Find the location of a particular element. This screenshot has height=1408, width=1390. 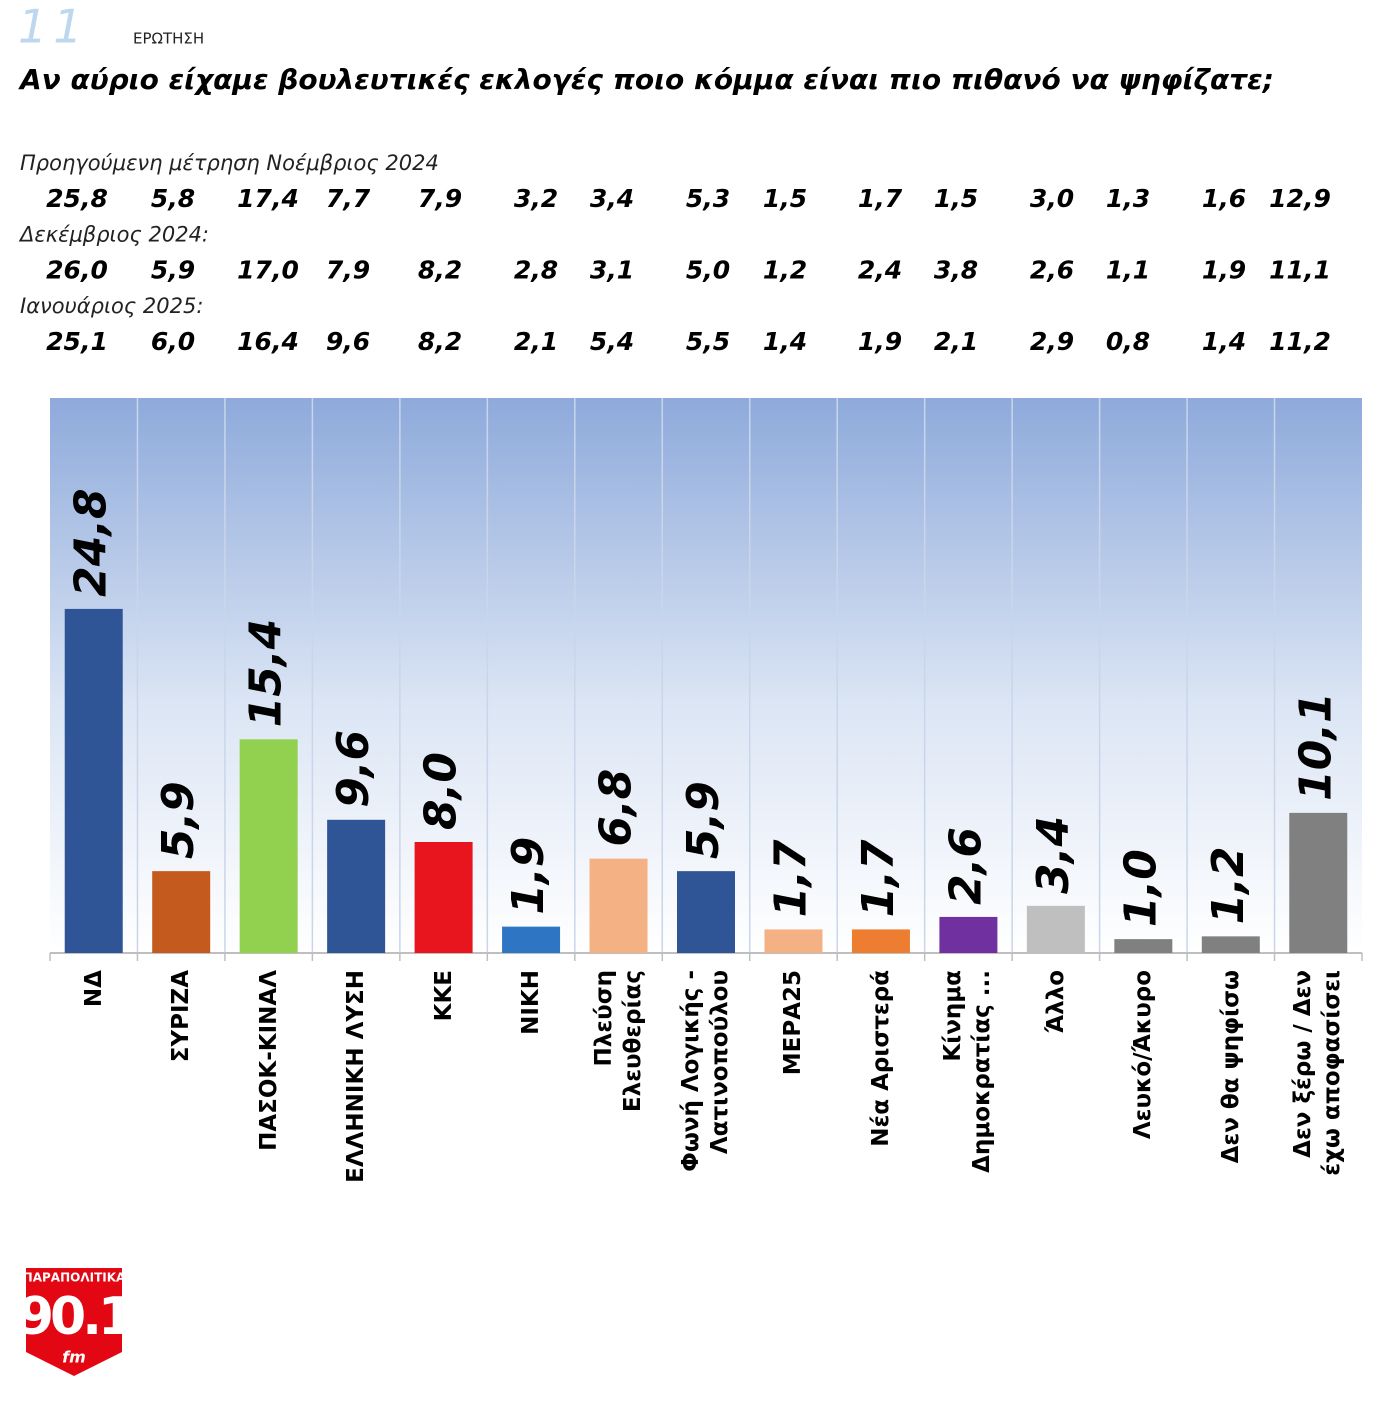

value-label: 2,6 is located at coordinates (965, 866).